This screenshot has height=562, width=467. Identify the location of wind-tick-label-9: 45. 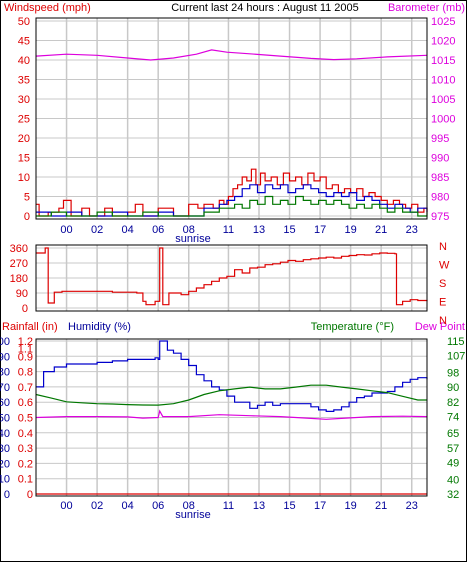
(24, 42).